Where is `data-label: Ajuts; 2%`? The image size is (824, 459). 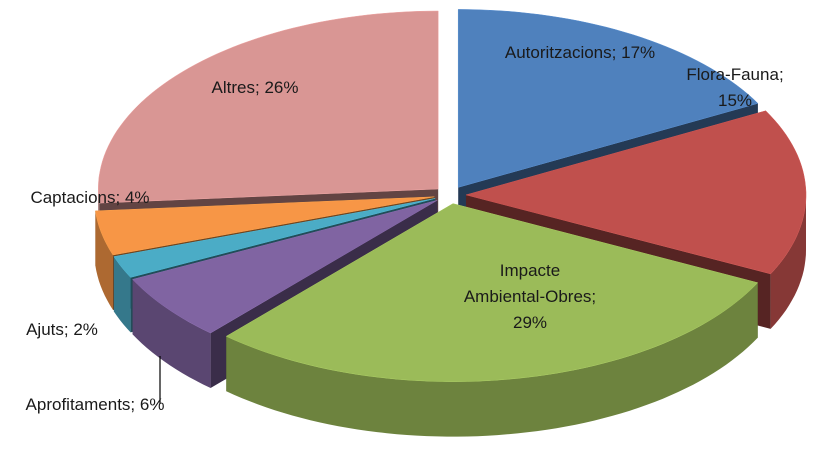
data-label: Ajuts; 2% is located at coordinates (62, 330).